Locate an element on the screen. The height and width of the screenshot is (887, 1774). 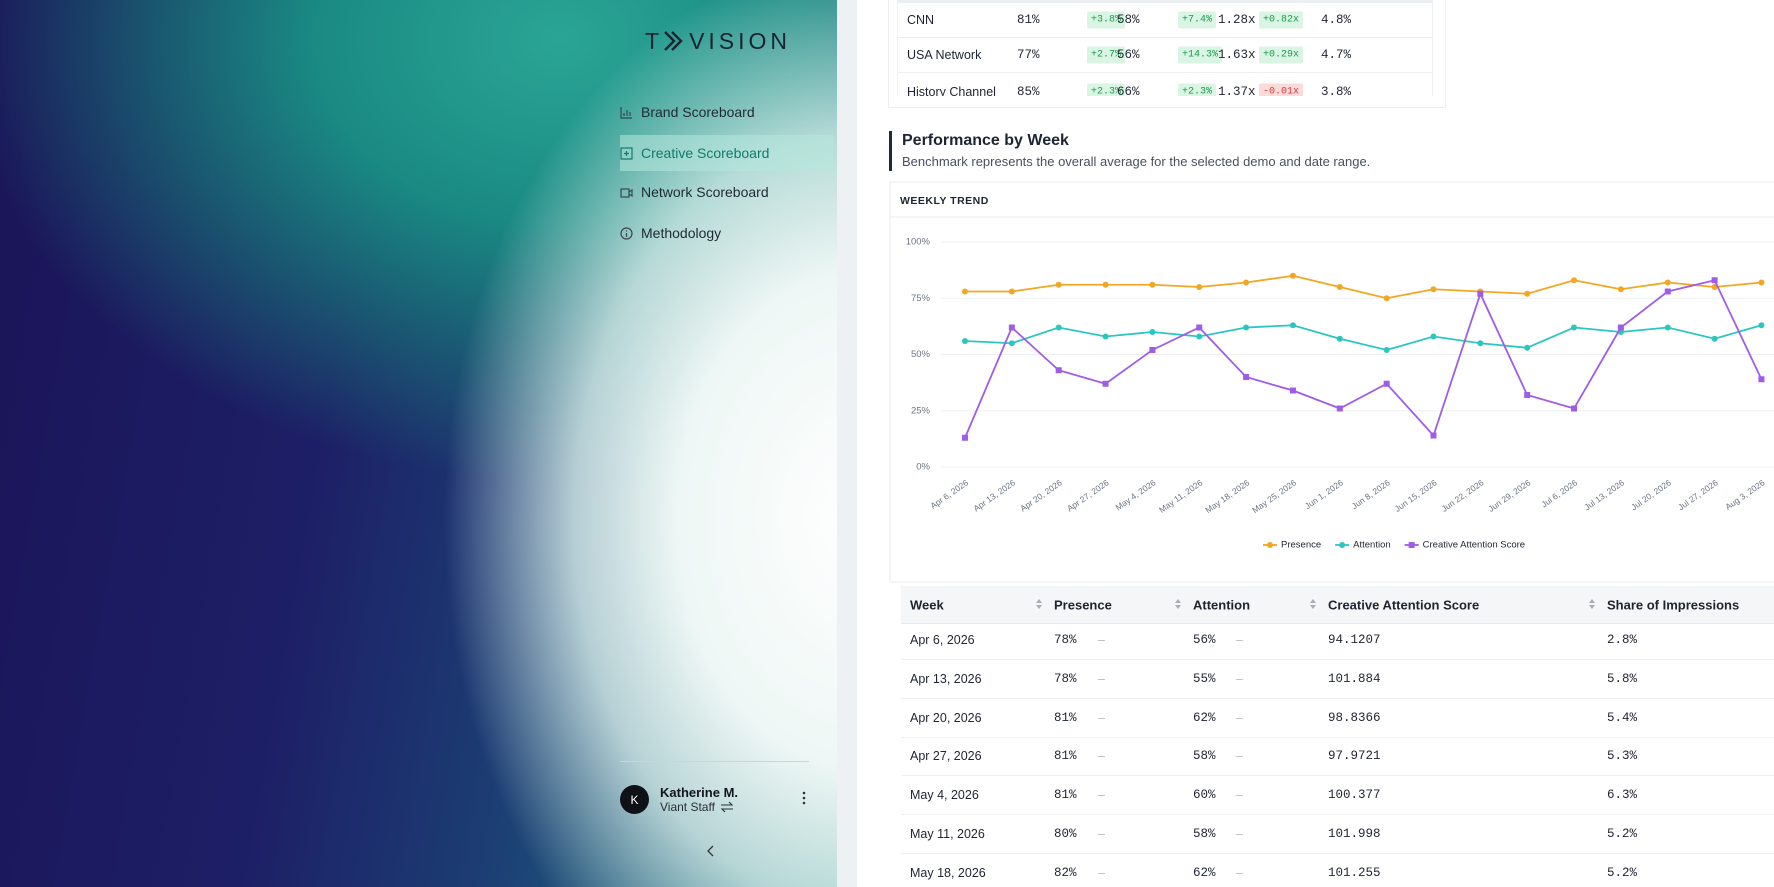
y-tick-label: 75% is located at coordinates (921, 298).